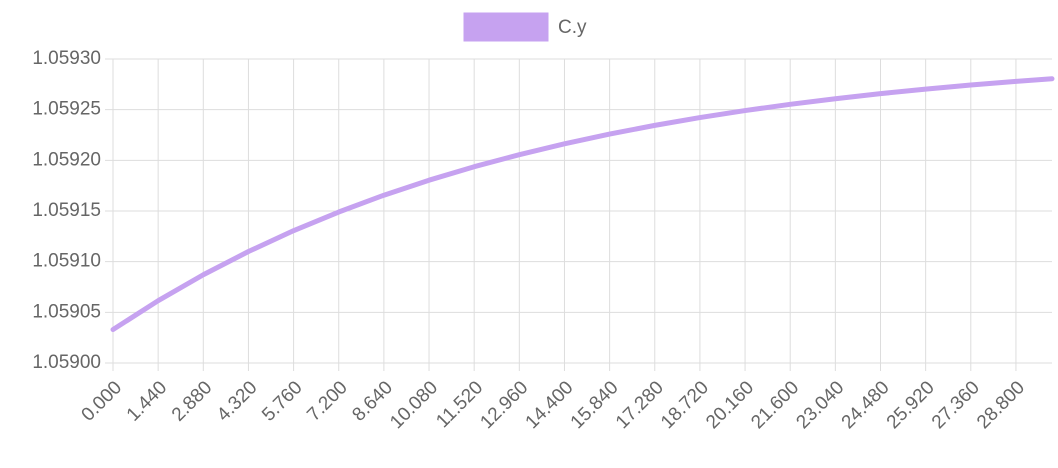 The image size is (1058, 468). Describe the element at coordinates (66, 362) in the screenshot. I see `y-tick-label: 1.05900` at that location.